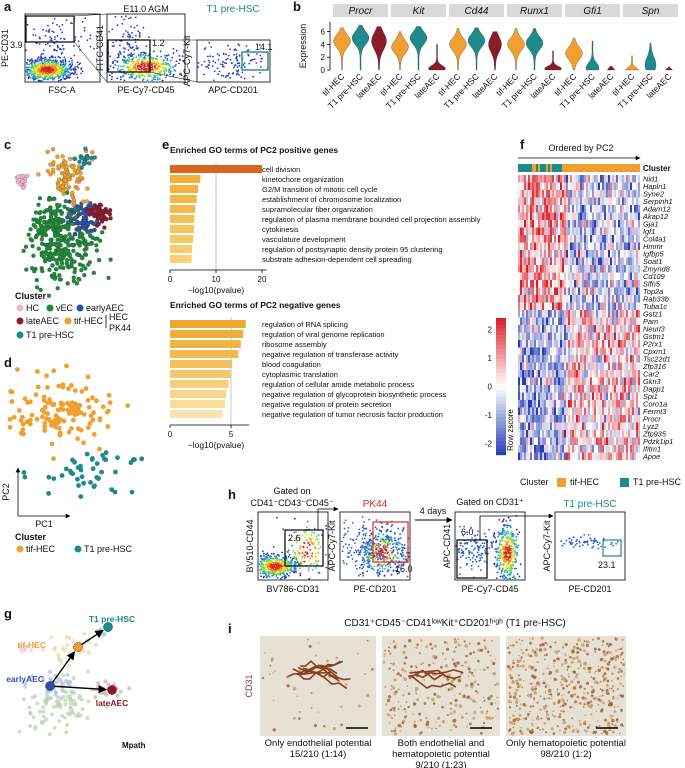 The height and width of the screenshot is (768, 685). Describe the element at coordinates (522, 144) in the screenshot. I see `panel-label: f` at that location.